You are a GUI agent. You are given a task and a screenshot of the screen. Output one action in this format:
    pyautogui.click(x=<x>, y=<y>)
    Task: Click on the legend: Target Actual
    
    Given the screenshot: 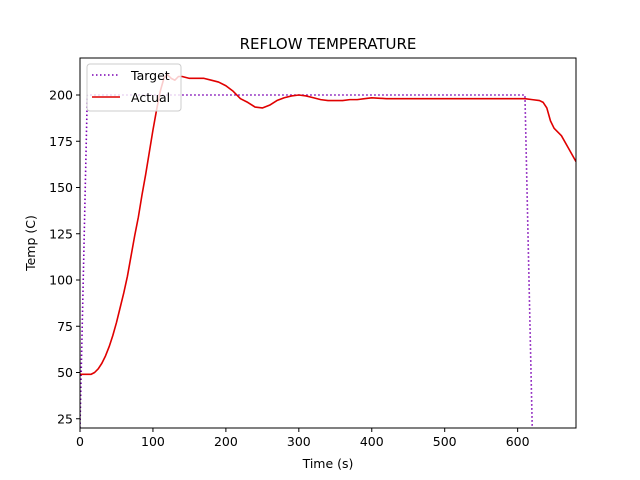 What is the action you would take?
    pyautogui.click(x=134, y=87)
    